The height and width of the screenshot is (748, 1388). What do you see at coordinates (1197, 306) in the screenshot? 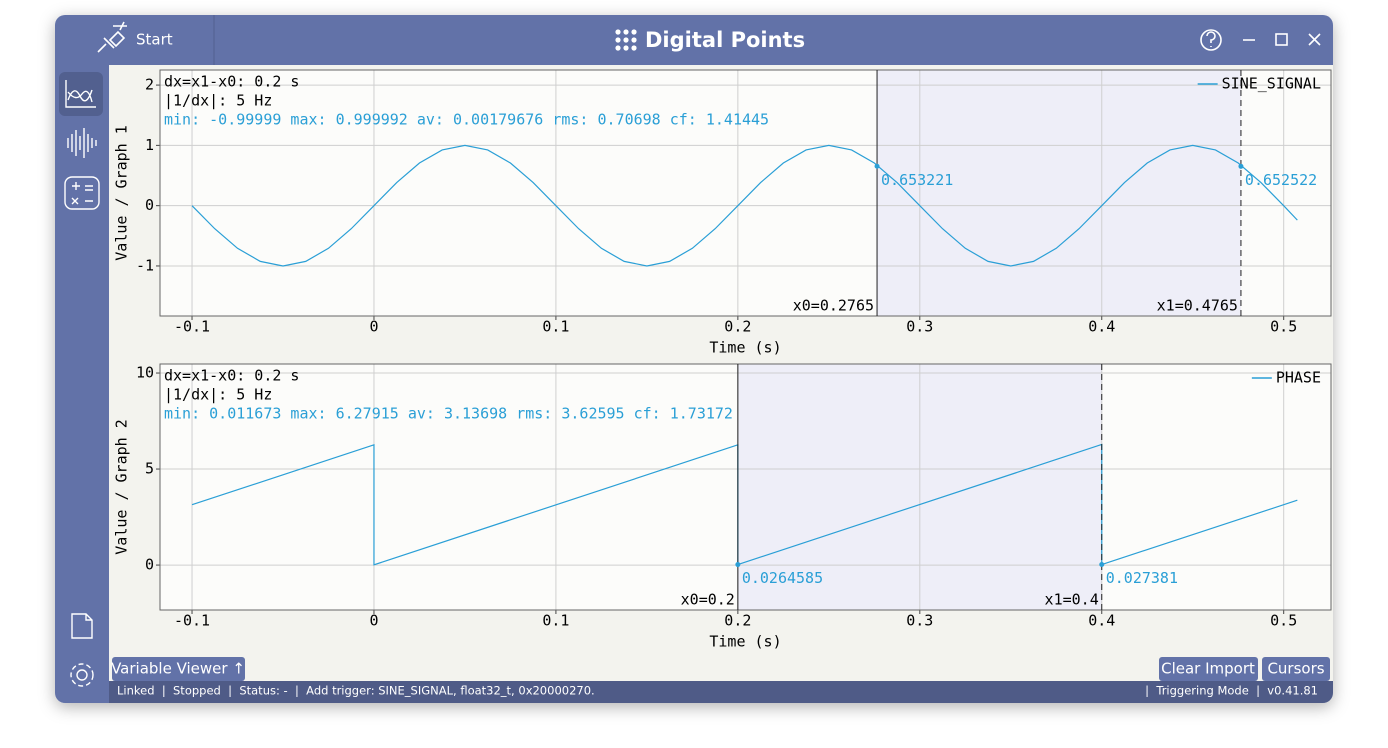
I see `cursor-label: x1=0.4765` at bounding box center [1197, 306].